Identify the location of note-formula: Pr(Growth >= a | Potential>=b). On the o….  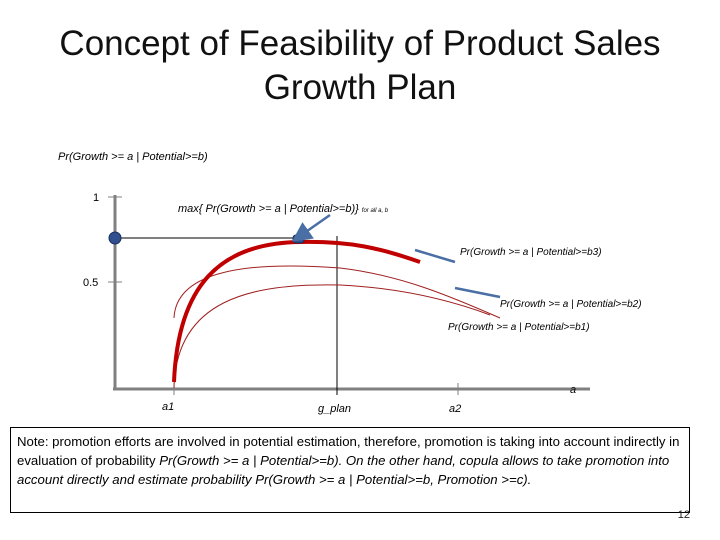
(343, 470).